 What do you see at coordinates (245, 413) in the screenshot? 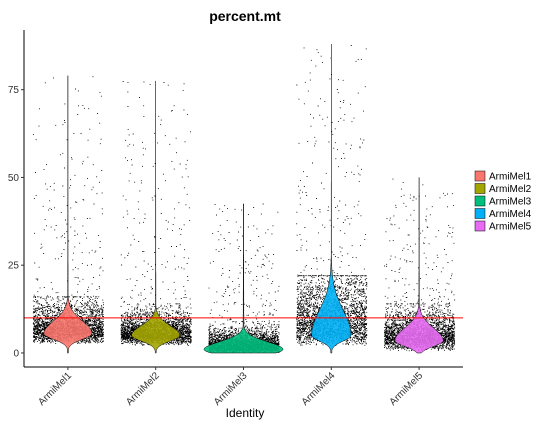
I see `x-axis-title: Identity` at bounding box center [245, 413].